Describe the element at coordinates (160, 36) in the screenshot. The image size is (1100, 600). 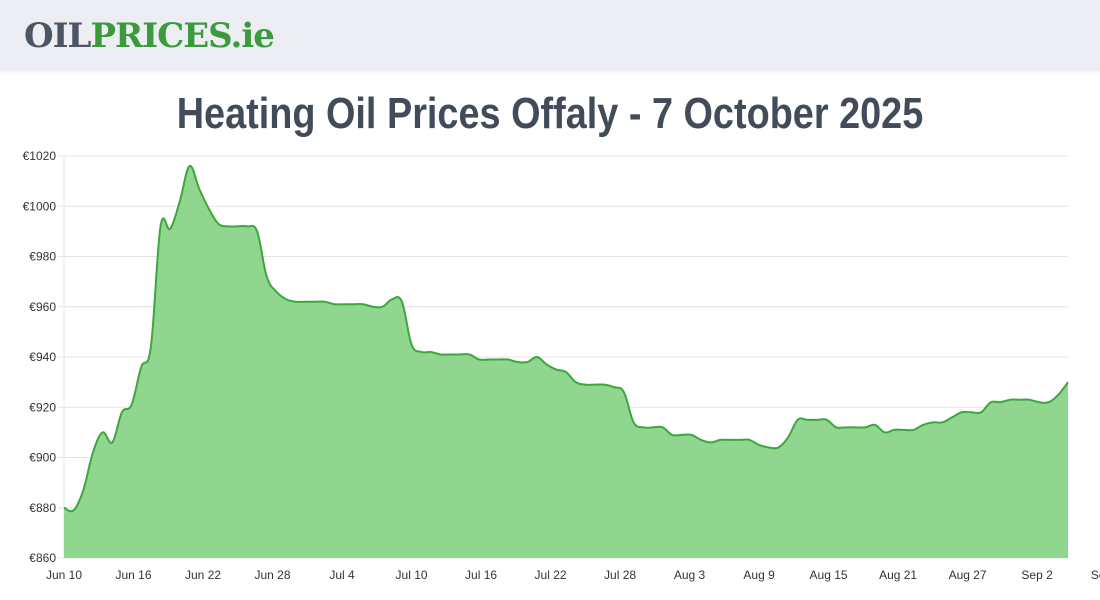
I see `logo-part-prices: PRICES` at that location.